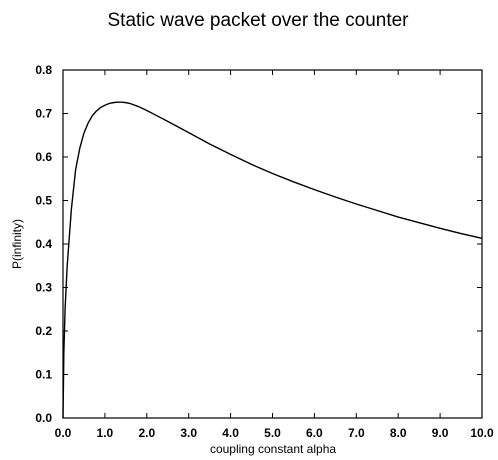 This screenshot has width=498, height=460. I want to click on y-tick-label: 0.7, so click(43, 114).